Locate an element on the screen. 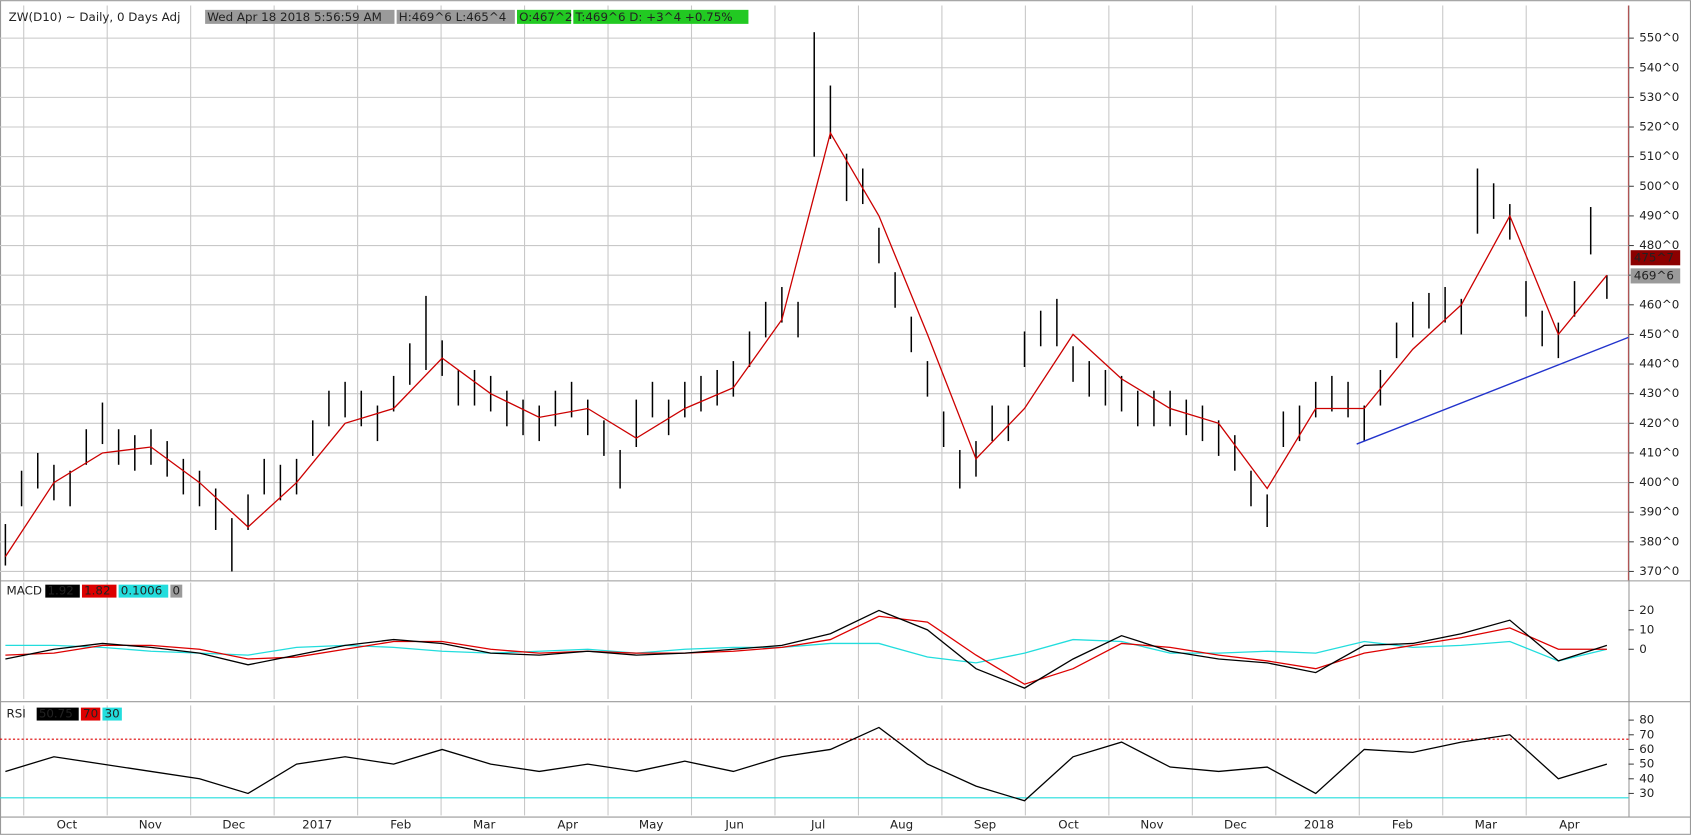 The width and height of the screenshot is (1691, 835). x-tick-label: 2017 is located at coordinates (317, 825).